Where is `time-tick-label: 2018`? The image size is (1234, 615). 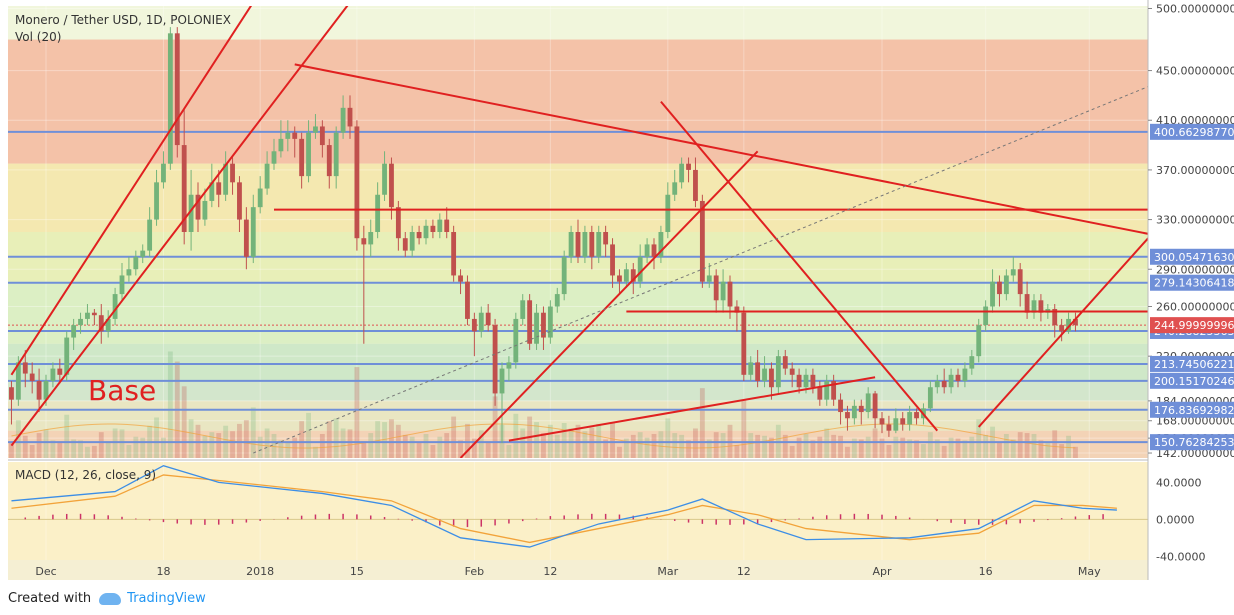
time-tick-label: 2018 is located at coordinates (260, 571).